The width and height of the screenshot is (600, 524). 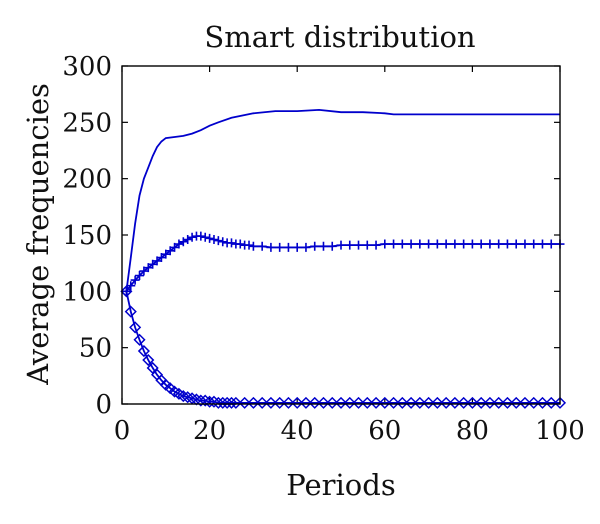 I want to click on chart-title: Smart distribution, so click(x=339, y=37).